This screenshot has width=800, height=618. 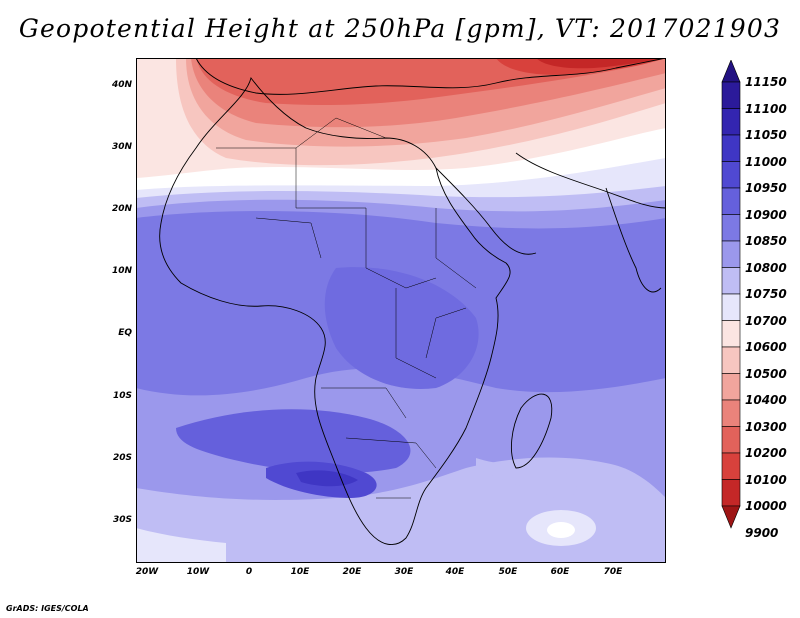 What do you see at coordinates (526, 478) in the screenshot?
I see `contour-10800-east` at bounding box center [526, 478].